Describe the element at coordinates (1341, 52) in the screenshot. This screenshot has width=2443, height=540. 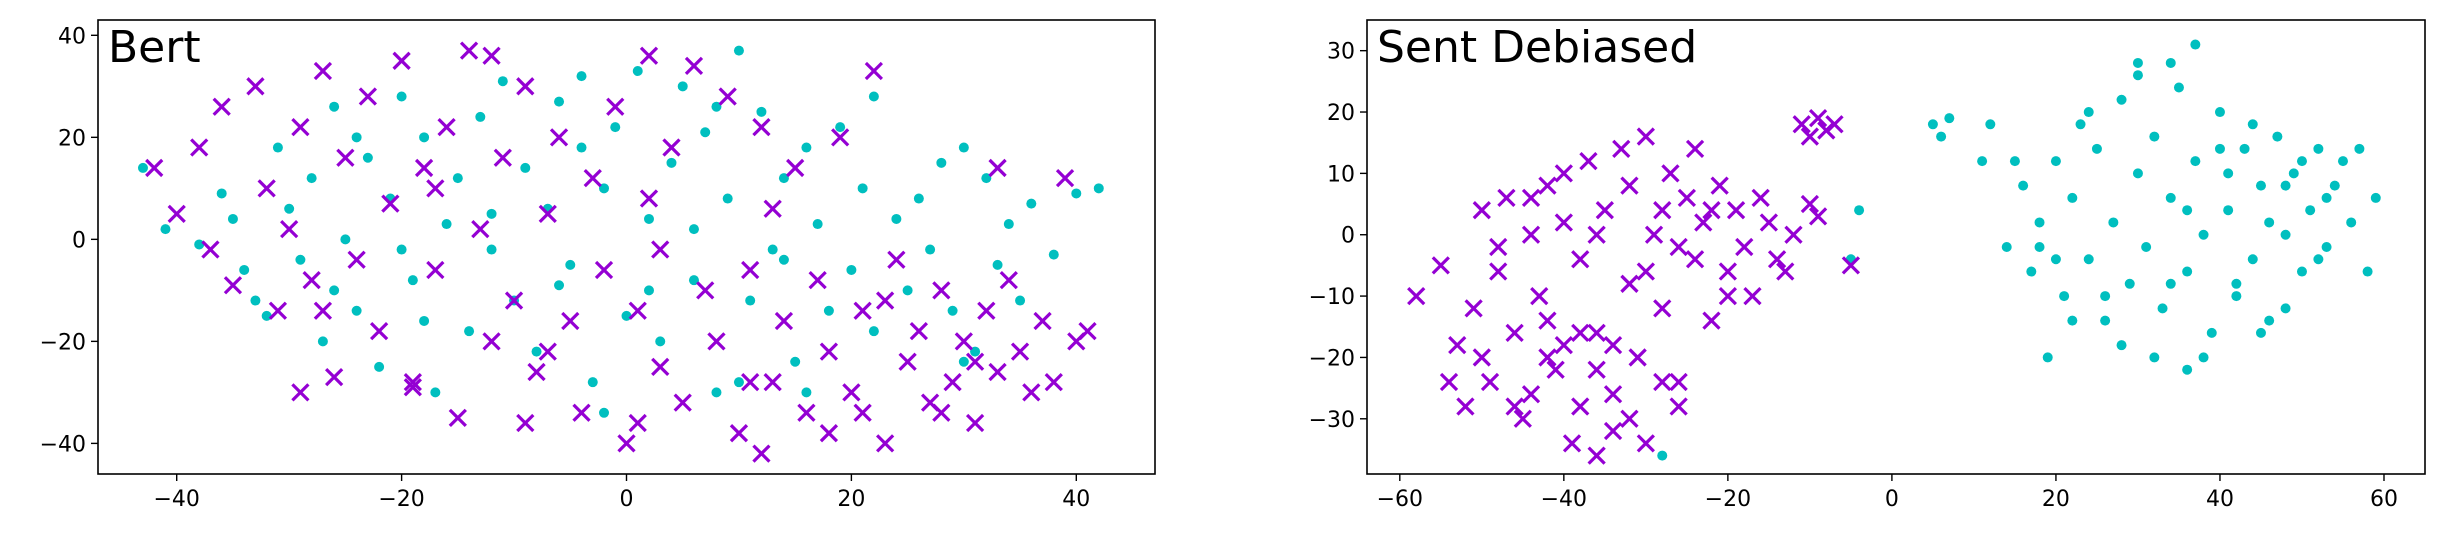
I see `y-tick-label: 30` at that location.